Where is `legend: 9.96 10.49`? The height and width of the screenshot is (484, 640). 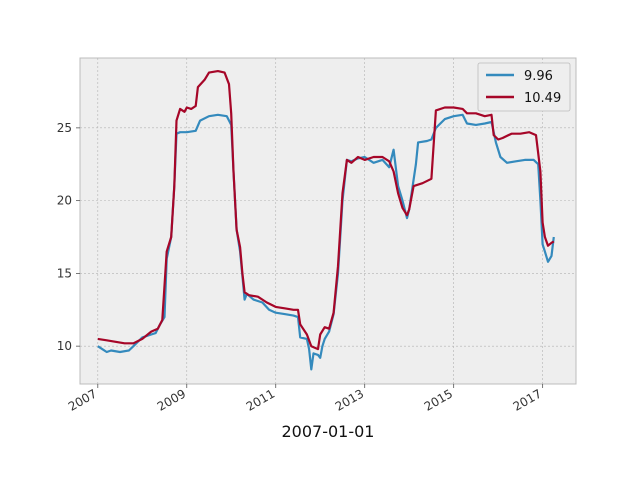
legend: 9.96 10.49 is located at coordinates (524, 87).